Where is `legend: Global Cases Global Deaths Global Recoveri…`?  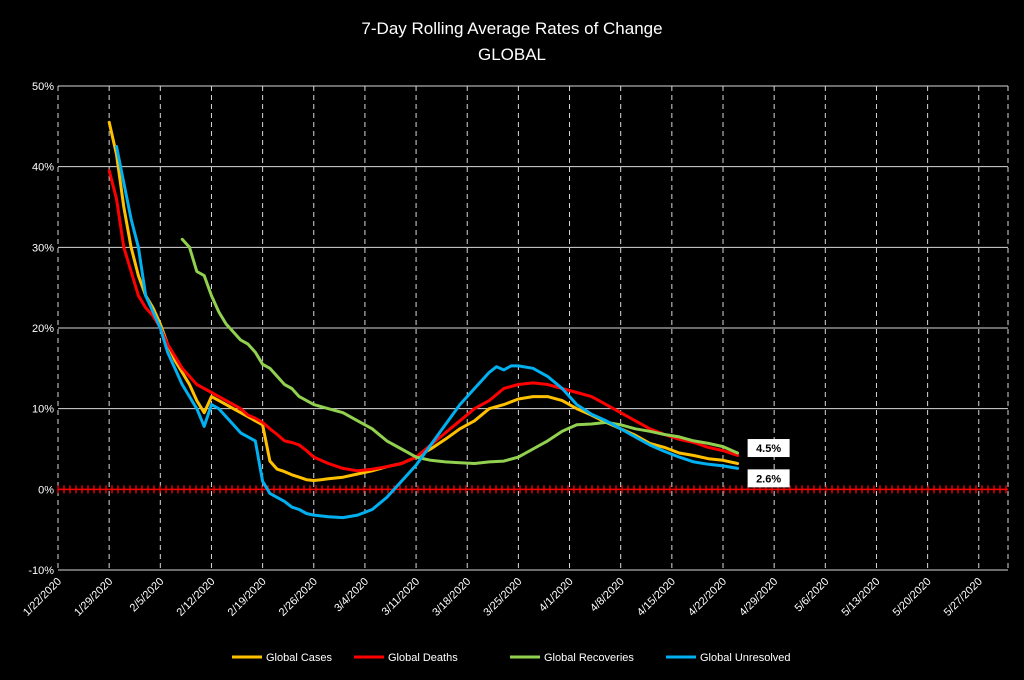
legend: Global Cases Global Deaths Global Recoveri… is located at coordinates (511, 658).